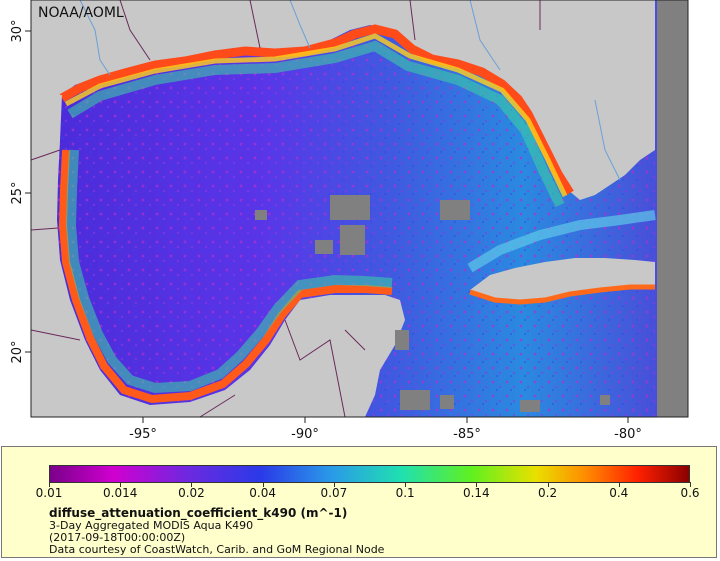  What do you see at coordinates (143, 434) in the screenshot?
I see `lon-label: -95°` at bounding box center [143, 434].